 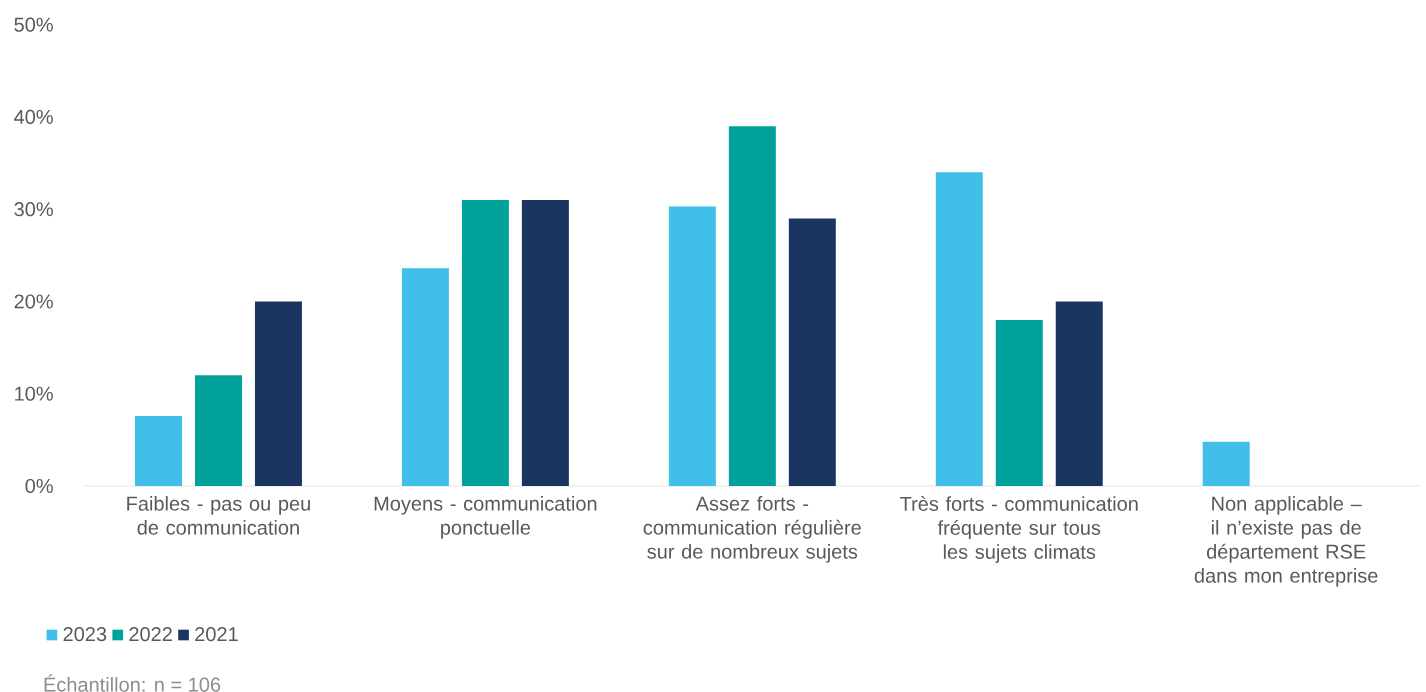 I want to click on text: Échantillon: n = 106, so click(x=132, y=683).